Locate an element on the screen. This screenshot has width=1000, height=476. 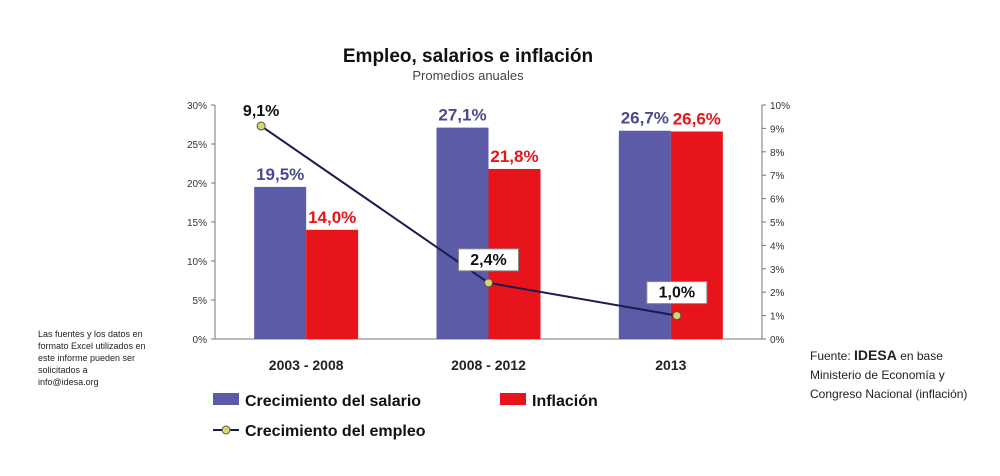
right-tick-label: 4% is located at coordinates (777, 246).